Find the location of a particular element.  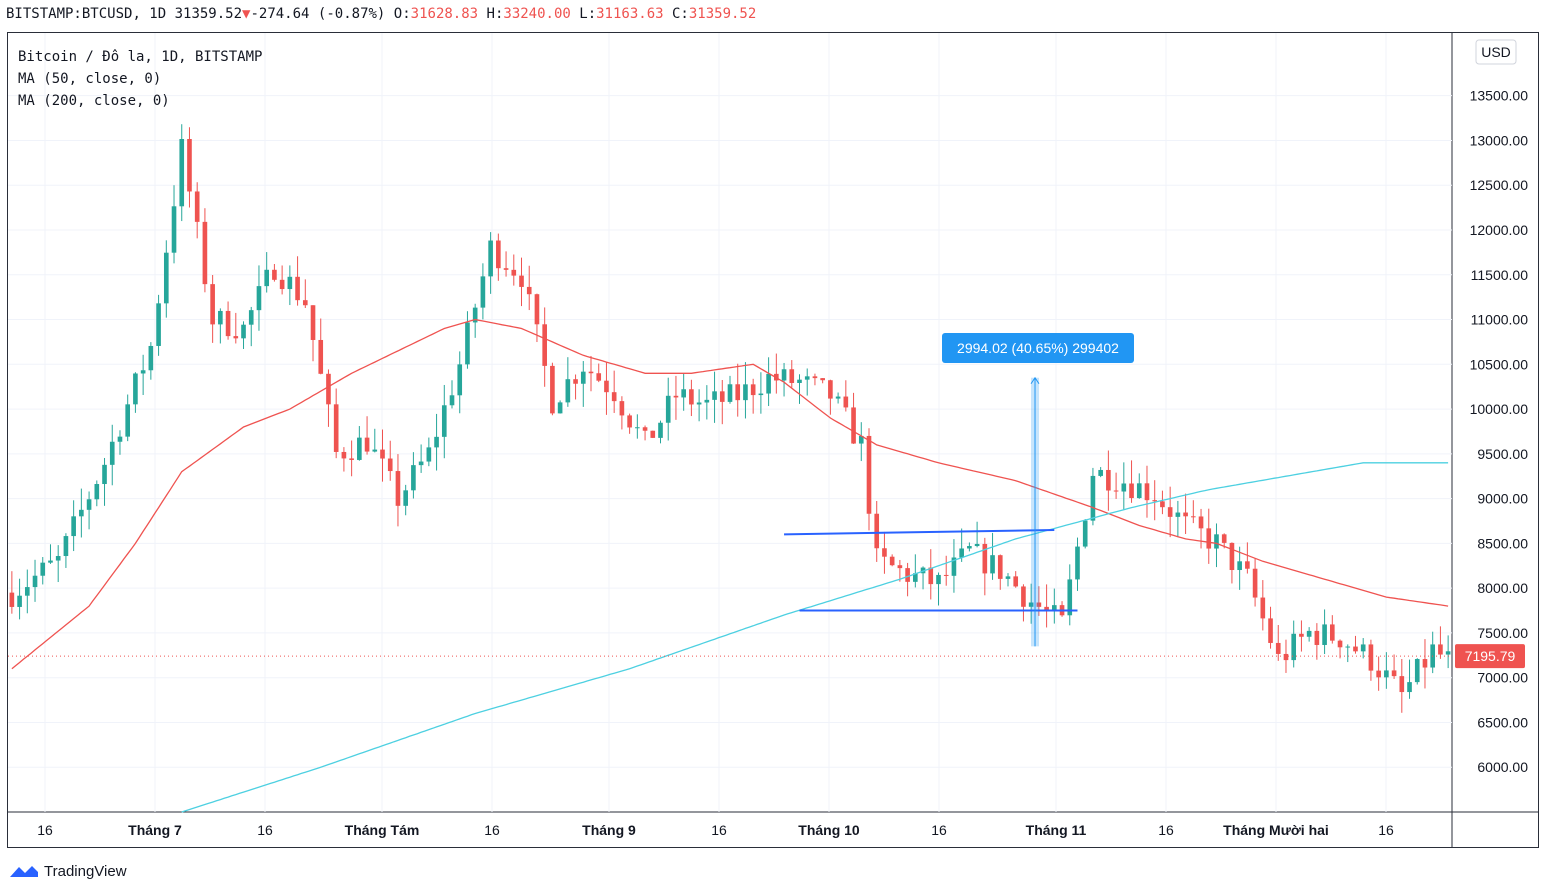

channel-top-line is located at coordinates (919, 532).